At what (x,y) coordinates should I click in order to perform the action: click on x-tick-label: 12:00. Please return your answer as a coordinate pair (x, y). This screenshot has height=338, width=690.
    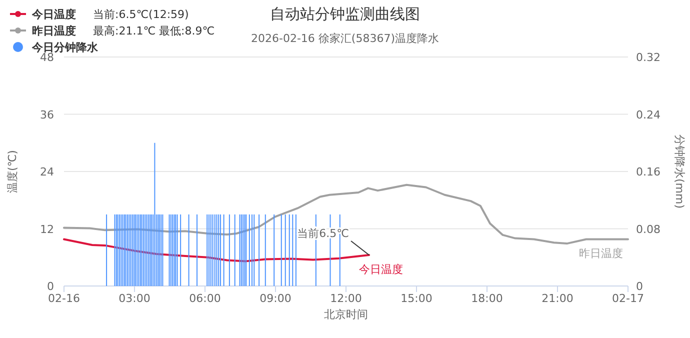
    Looking at the image, I should click on (346, 298).